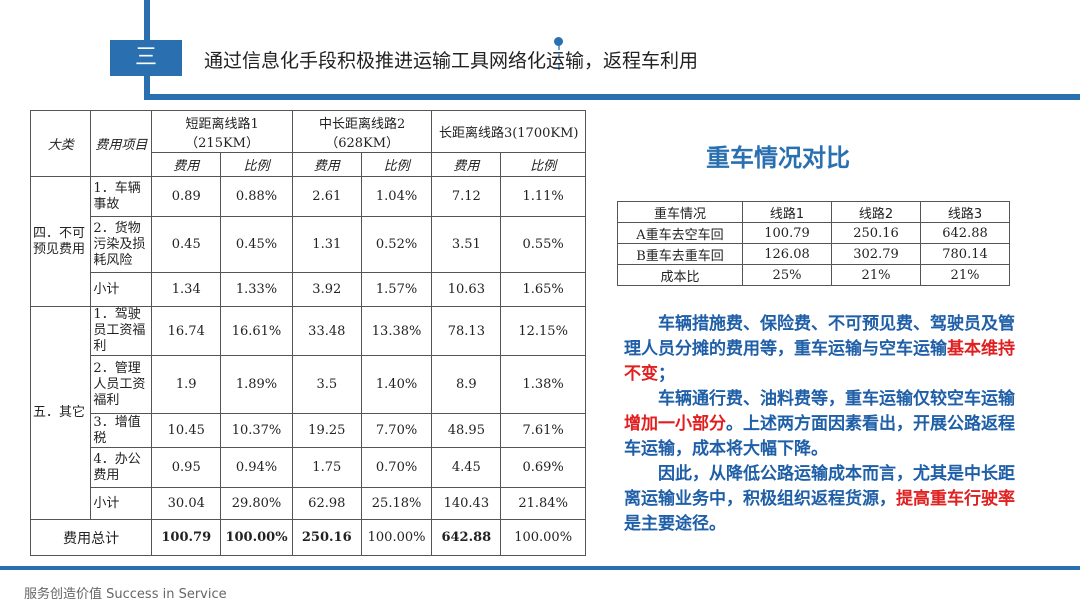  What do you see at coordinates (965, 233) in the screenshot?
I see `compare-cell: 642.88` at bounding box center [965, 233].